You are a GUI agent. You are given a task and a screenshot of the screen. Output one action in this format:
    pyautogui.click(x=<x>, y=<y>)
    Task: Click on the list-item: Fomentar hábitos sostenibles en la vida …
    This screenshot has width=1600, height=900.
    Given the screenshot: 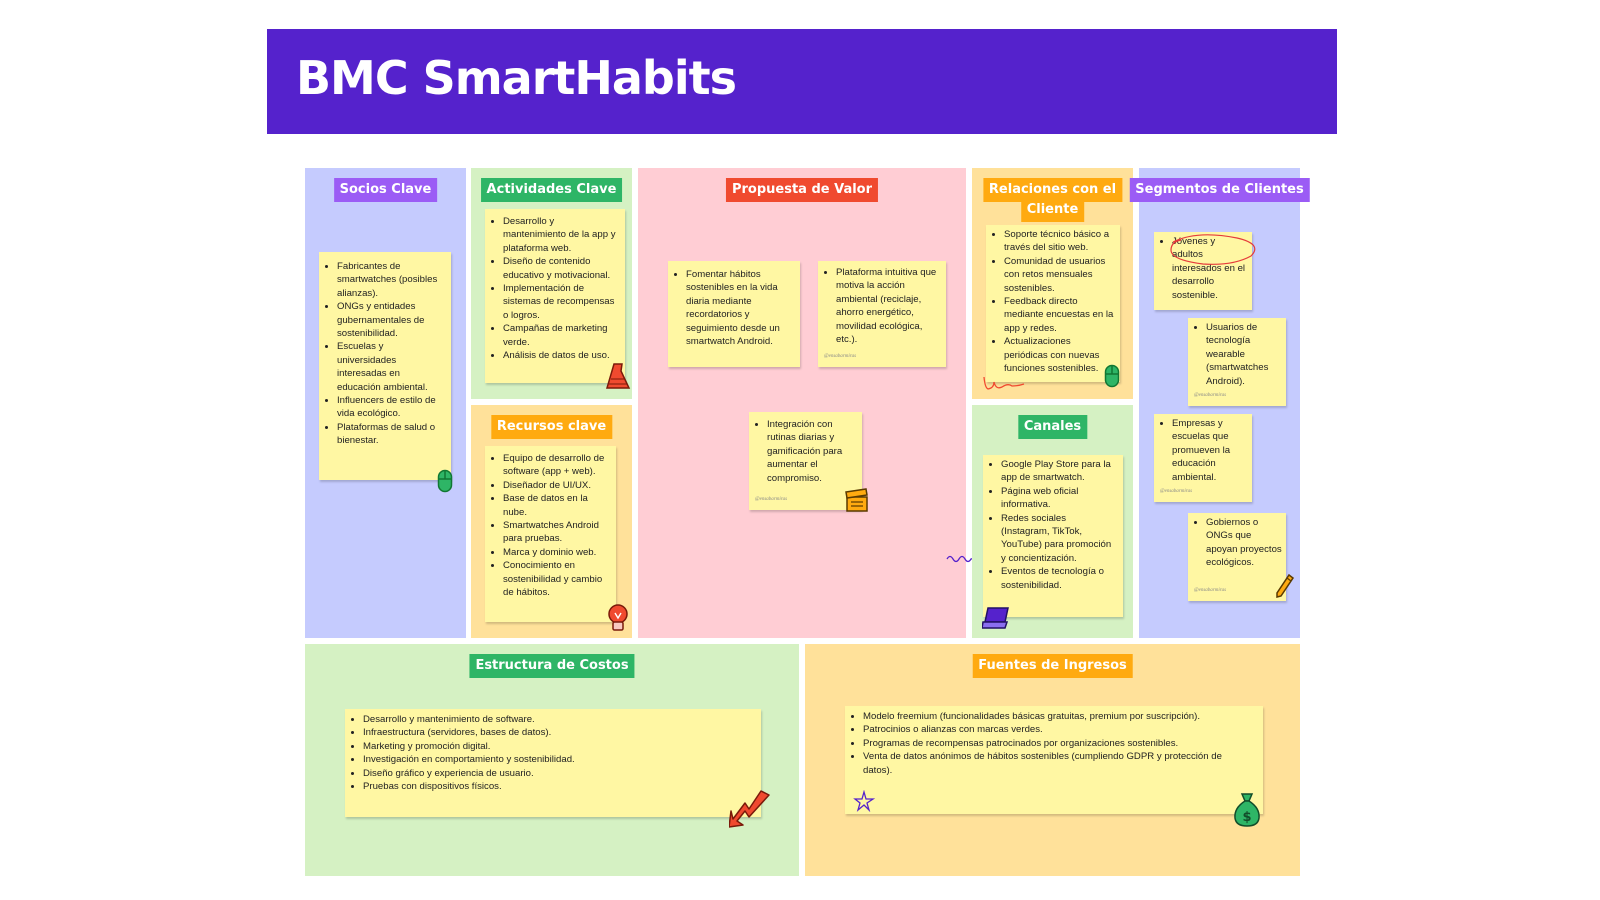 What is the action you would take?
    pyautogui.click(x=740, y=308)
    